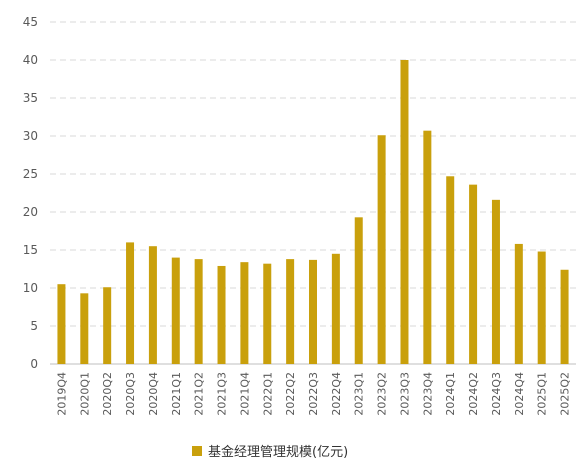 Image resolution: width=582 pixels, height=471 pixels. Describe the element at coordinates (382, 394) in the screenshot. I see `x-tick-label: 2023Q2` at that location.